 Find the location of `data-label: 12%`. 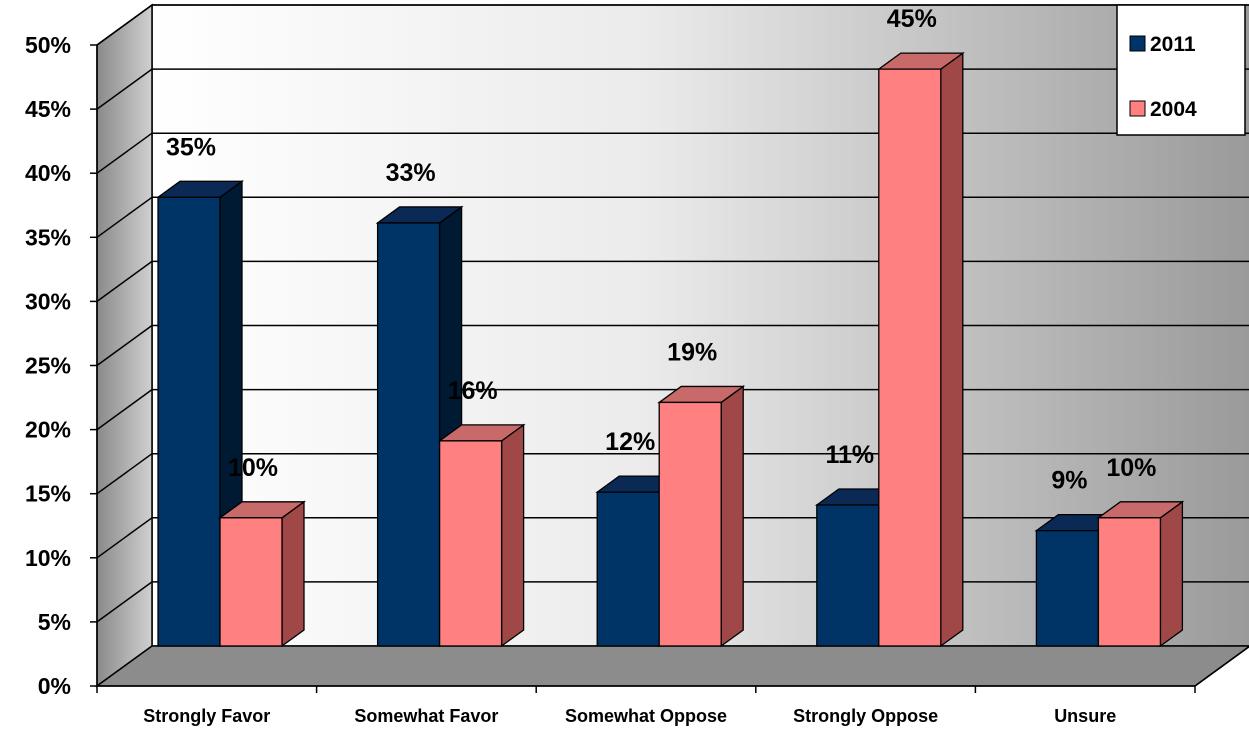

data-label: 12% is located at coordinates (630, 442).